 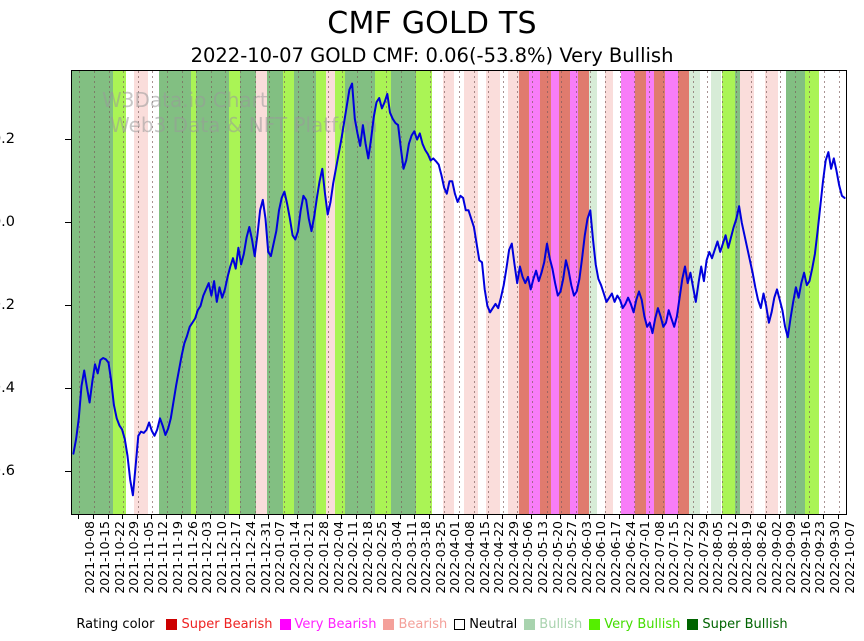 What do you see at coordinates (219, 624) in the screenshot?
I see `legend-item: Super Bearish` at bounding box center [219, 624].